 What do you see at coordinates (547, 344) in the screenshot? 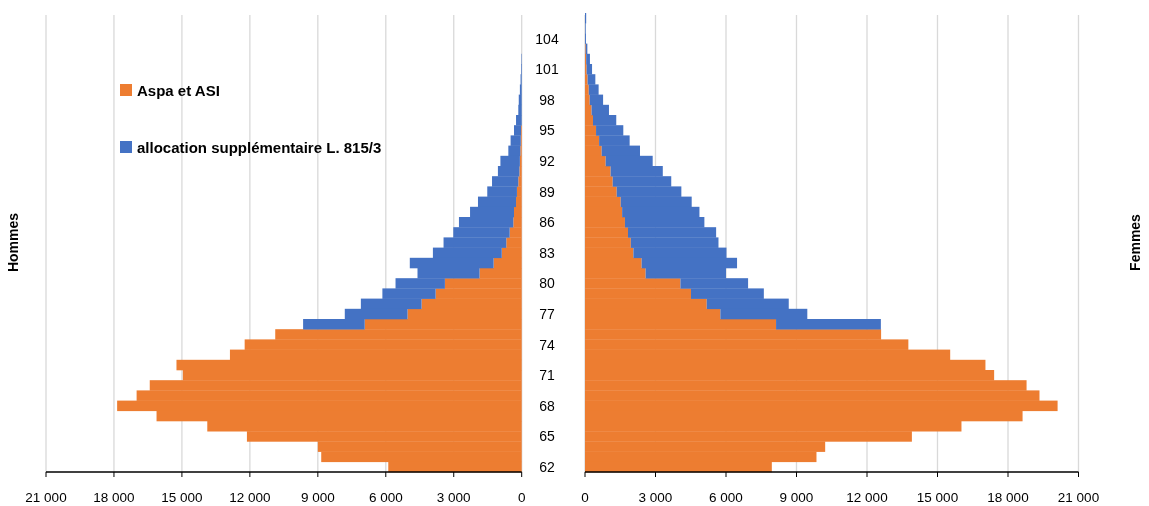
I see `y-tick-label: 74` at bounding box center [547, 344].